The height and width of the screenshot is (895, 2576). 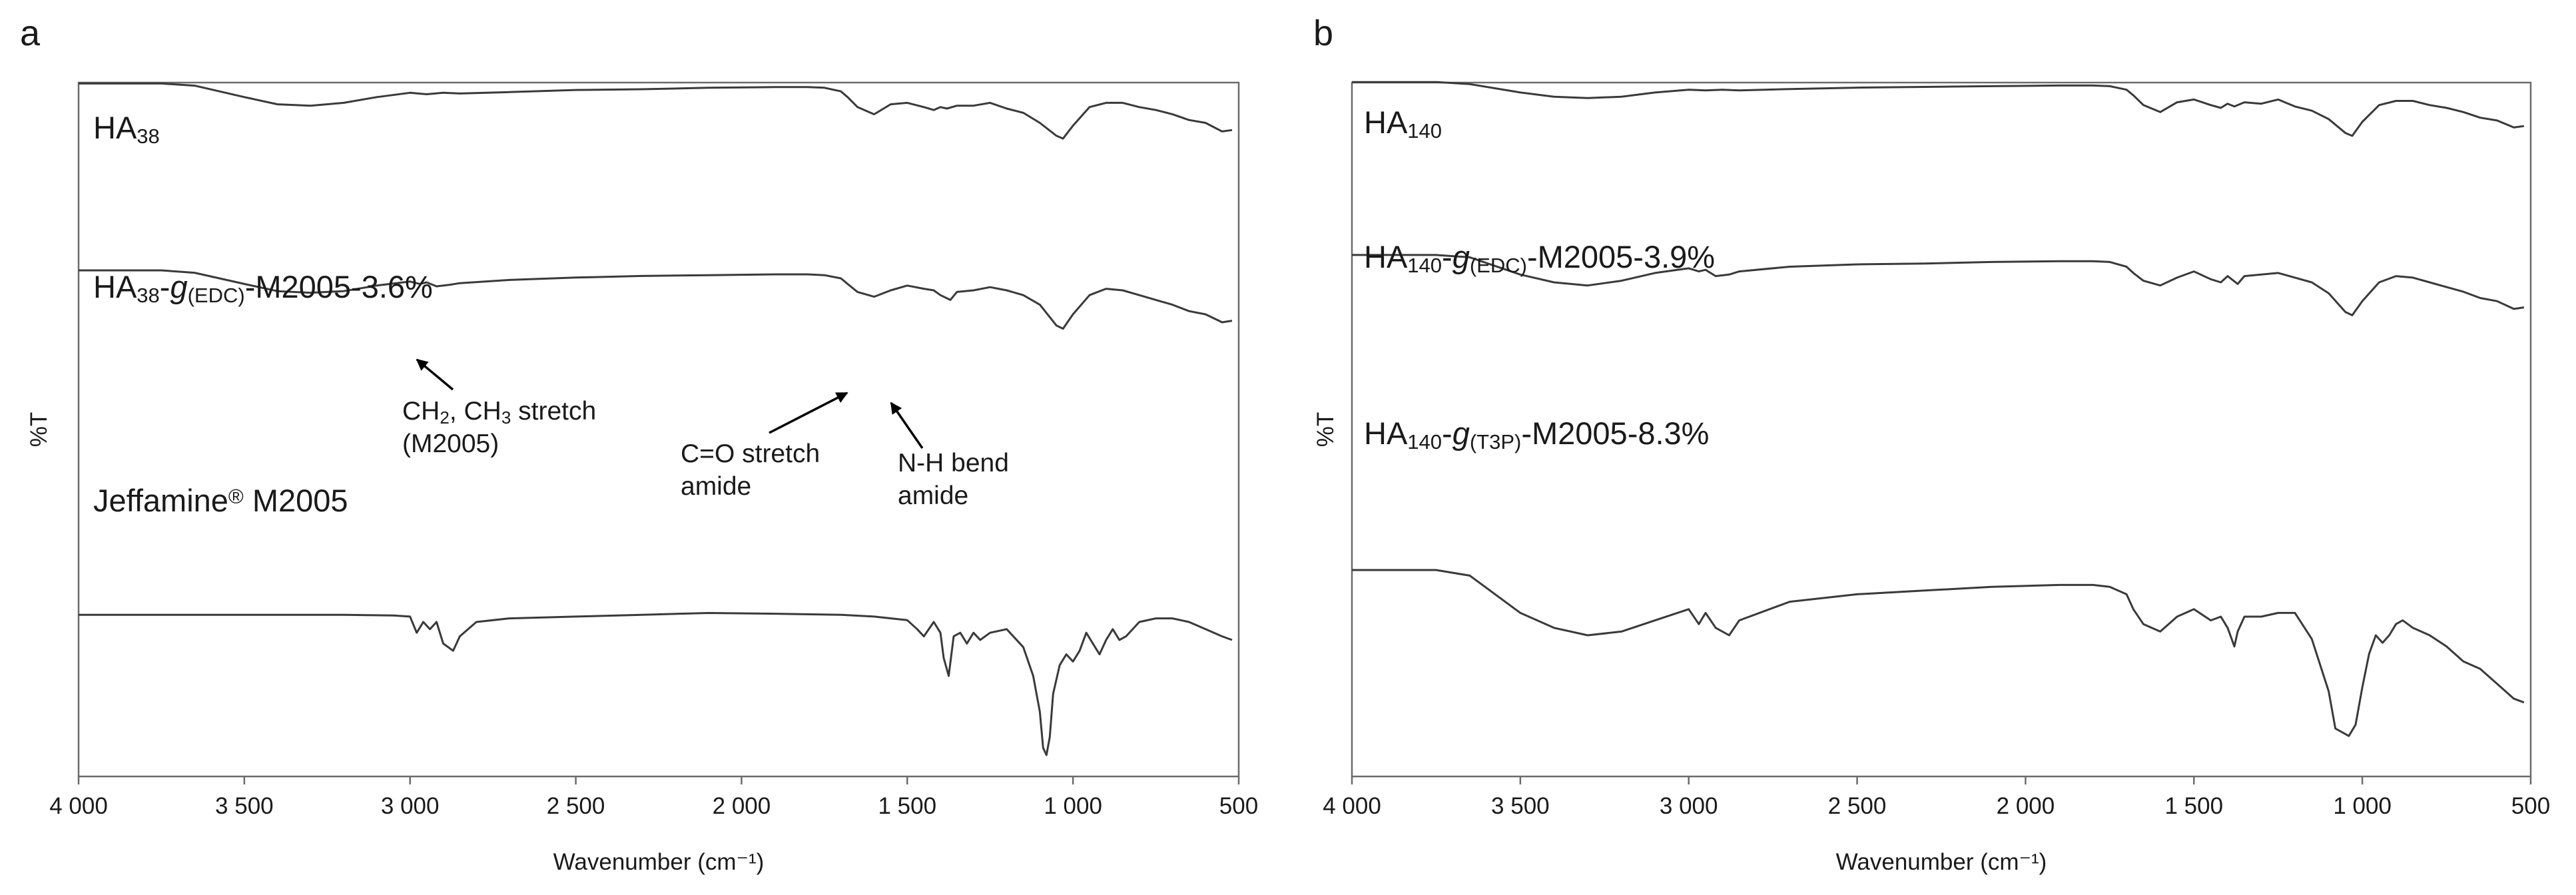 I want to click on label-fragment: (M2005), so click(x=450, y=444).